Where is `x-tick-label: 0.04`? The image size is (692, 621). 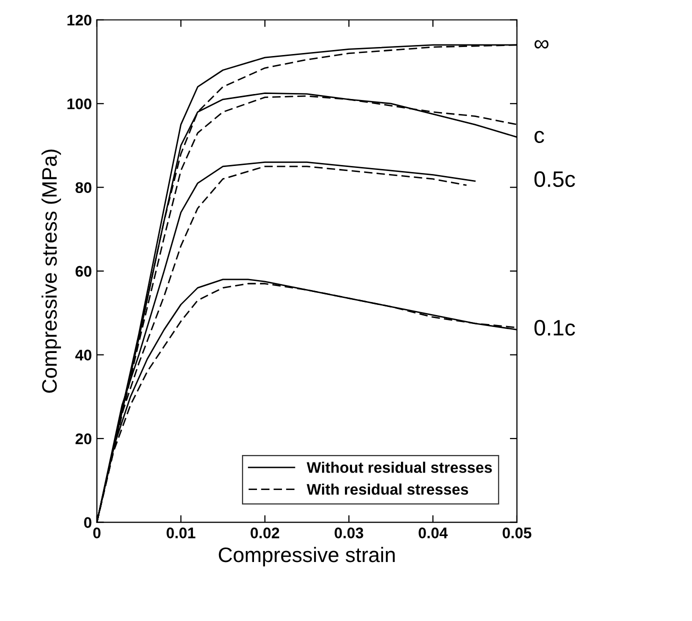
x-tick-label: 0.04 is located at coordinates (433, 533).